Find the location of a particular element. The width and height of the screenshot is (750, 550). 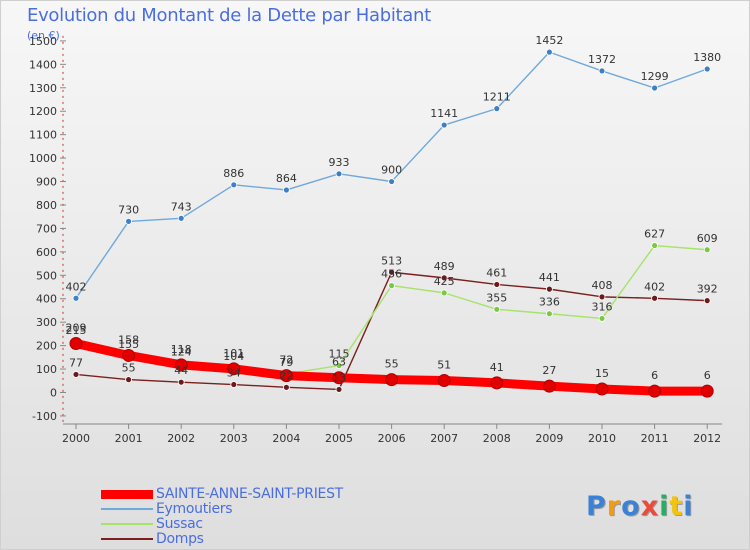

y-tick-label: 200 is located at coordinates (46, 346).